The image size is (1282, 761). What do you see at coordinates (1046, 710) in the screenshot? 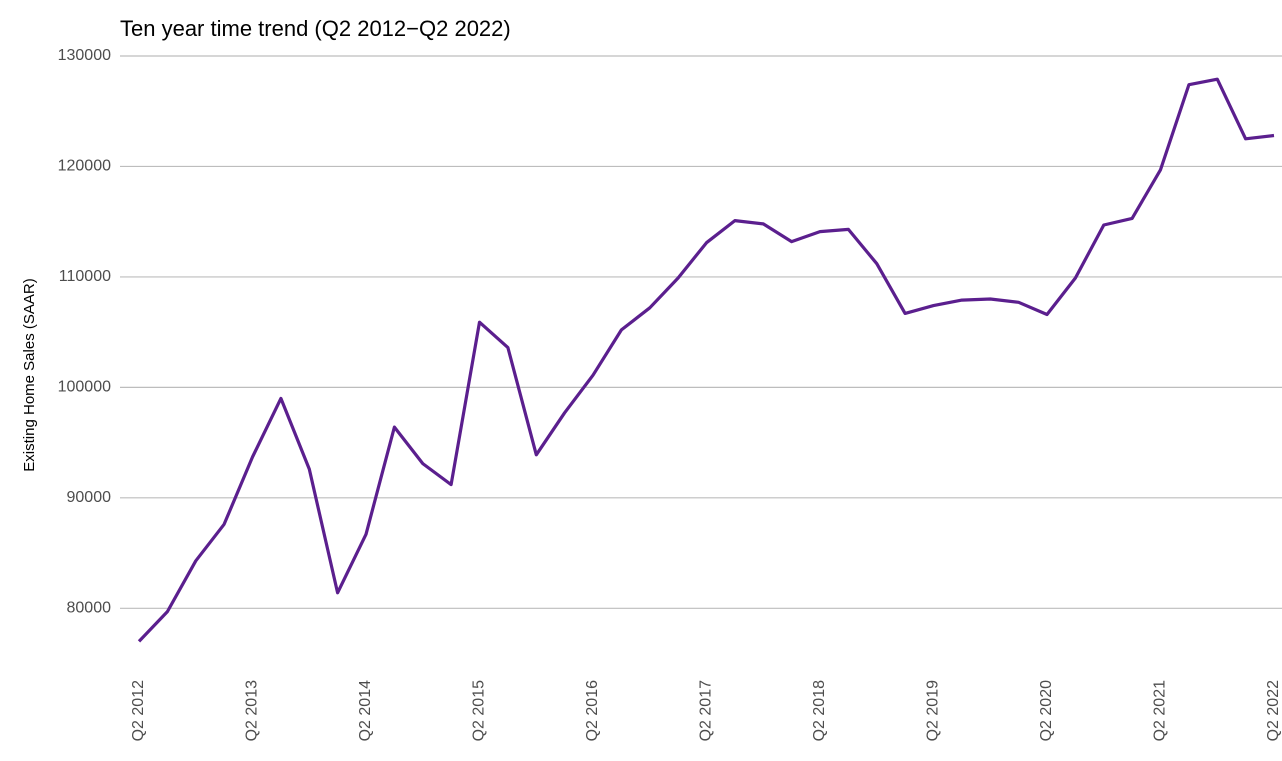
I see `x-tick-label: Q2 2020` at bounding box center [1046, 710].